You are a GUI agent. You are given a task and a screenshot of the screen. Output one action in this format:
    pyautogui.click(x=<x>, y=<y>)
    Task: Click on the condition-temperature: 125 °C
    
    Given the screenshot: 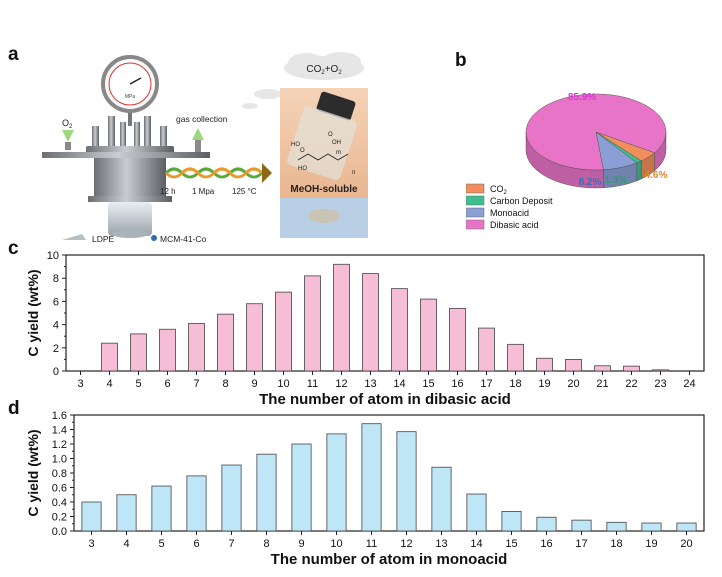 What is the action you would take?
    pyautogui.click(x=244, y=191)
    